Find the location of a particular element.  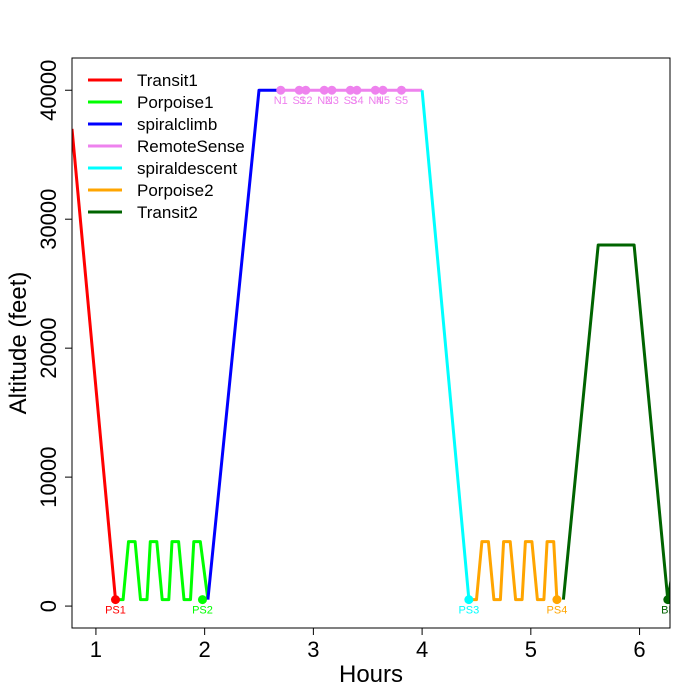

y-tick-label: 20000 is located at coordinates (48, 348).